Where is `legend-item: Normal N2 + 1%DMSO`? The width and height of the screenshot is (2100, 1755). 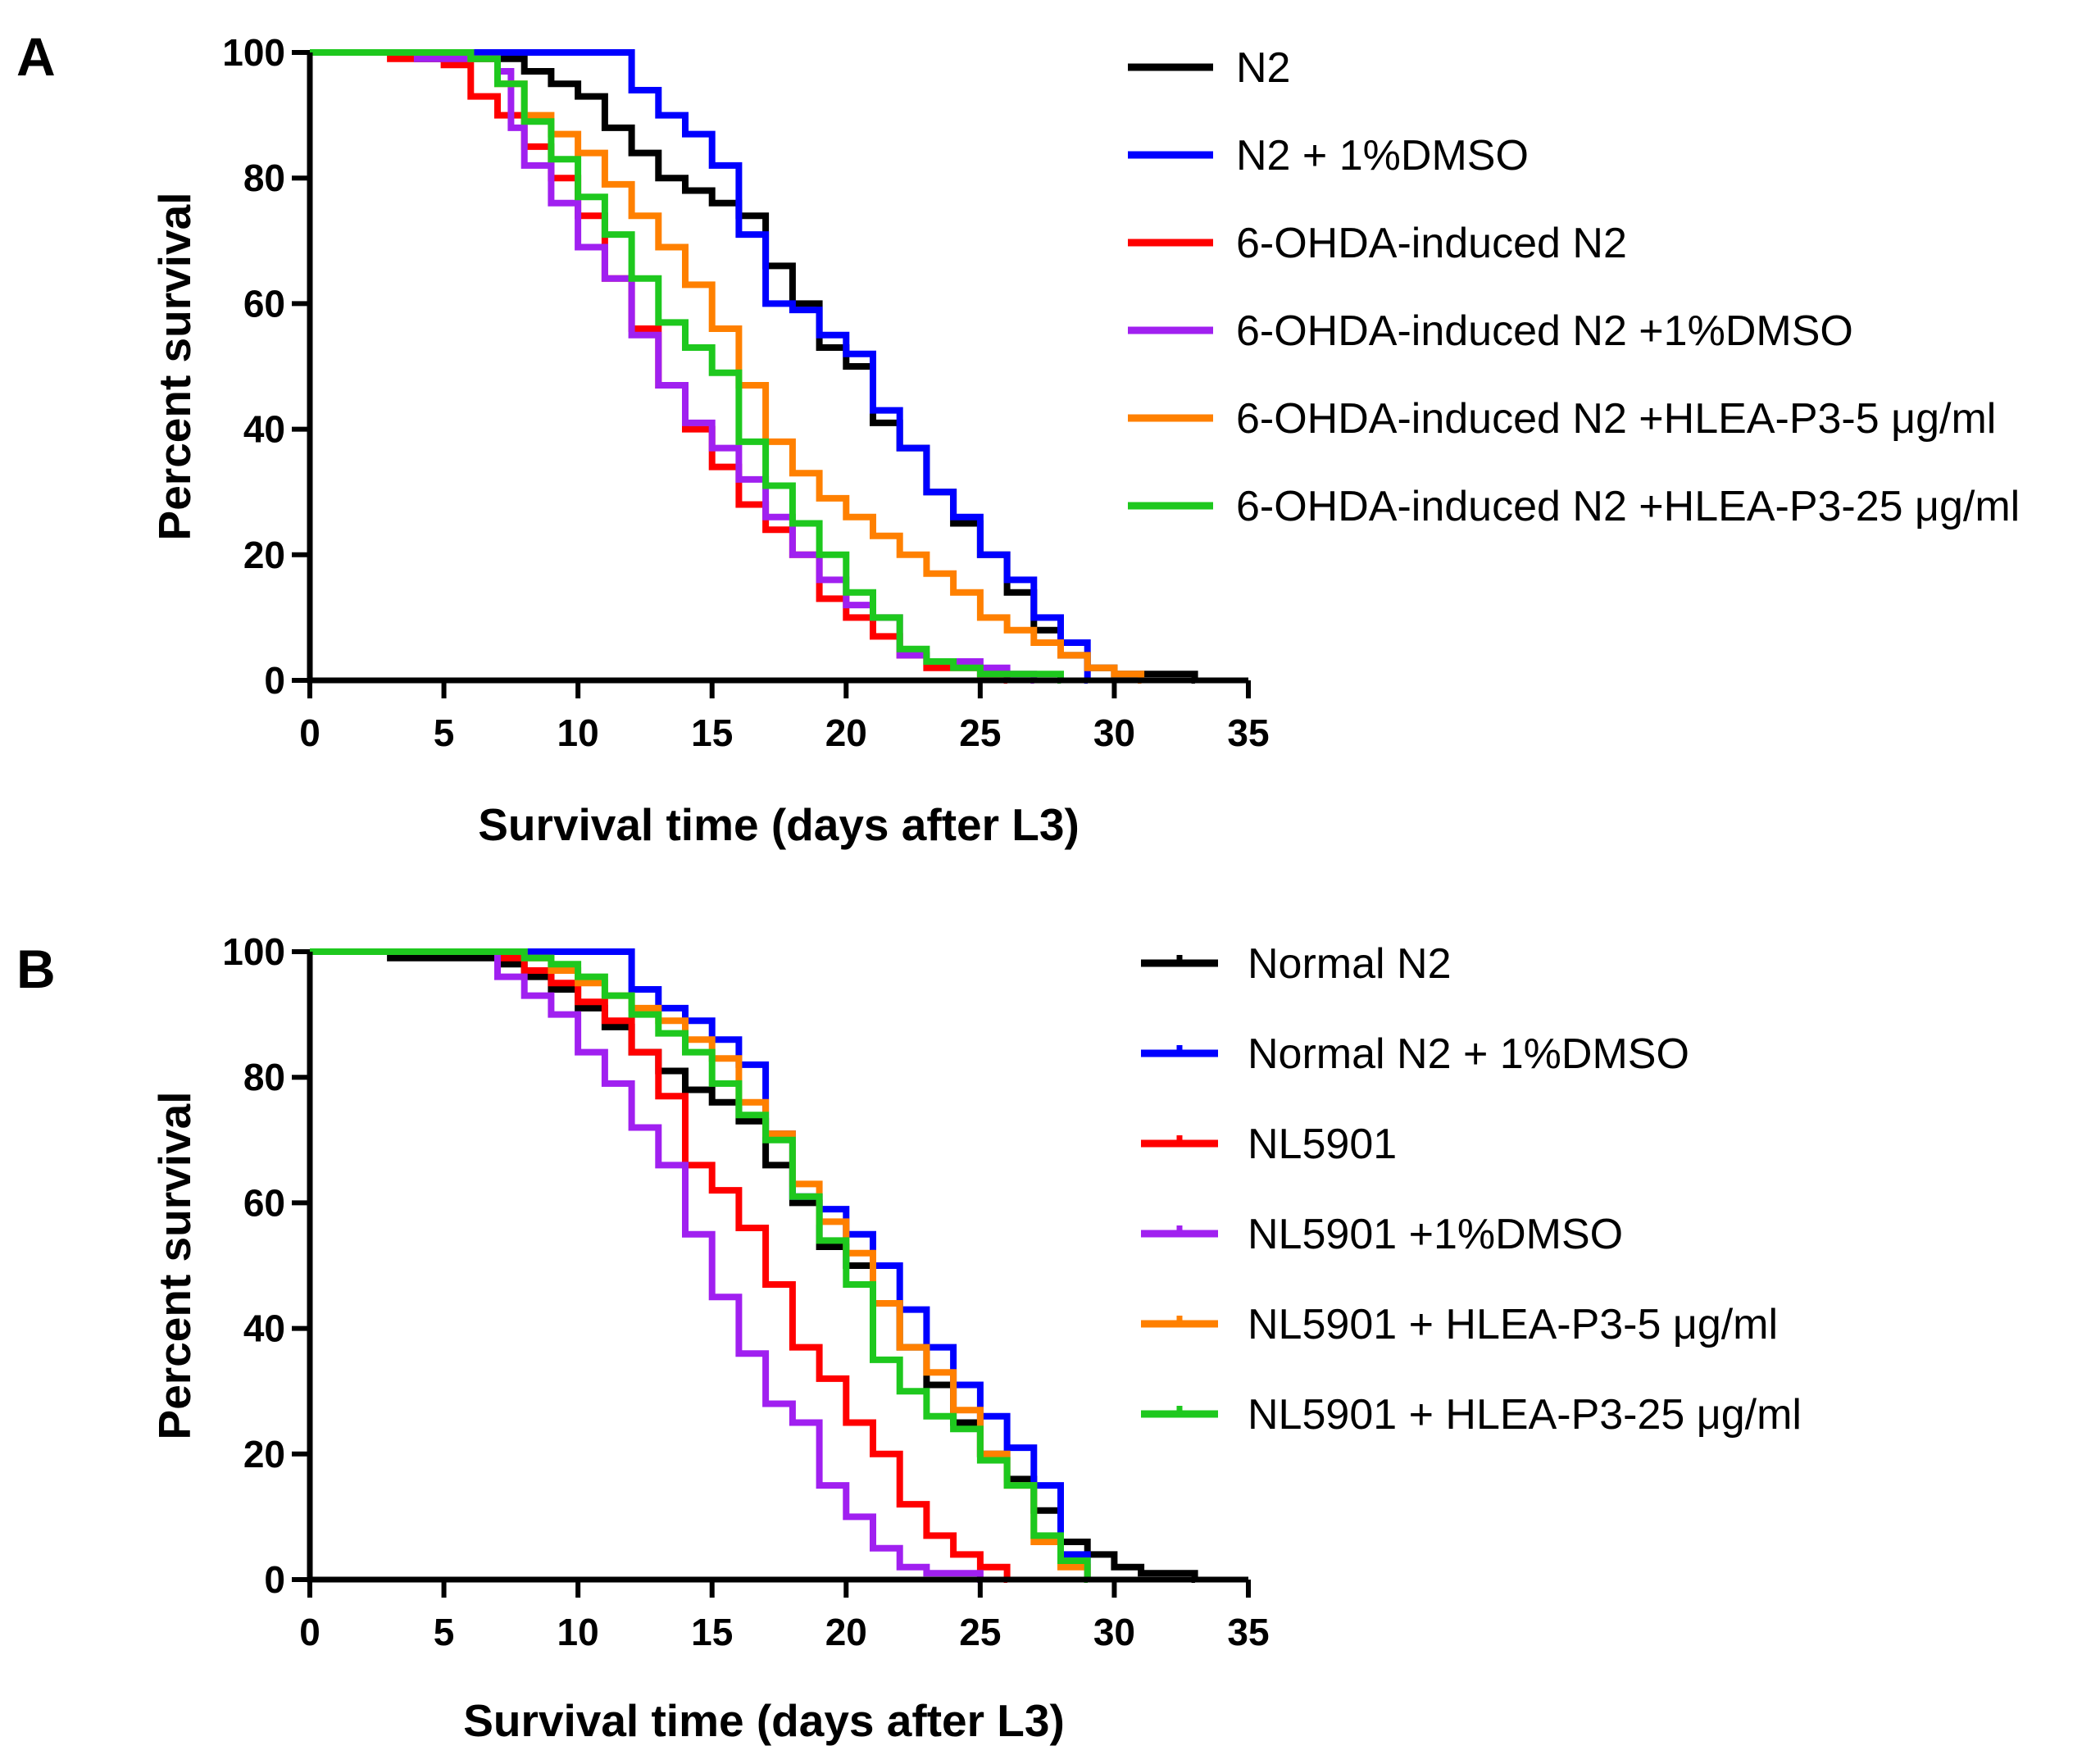
legend-item: Normal N2 + 1%DMSO is located at coordinates (1415, 1054).